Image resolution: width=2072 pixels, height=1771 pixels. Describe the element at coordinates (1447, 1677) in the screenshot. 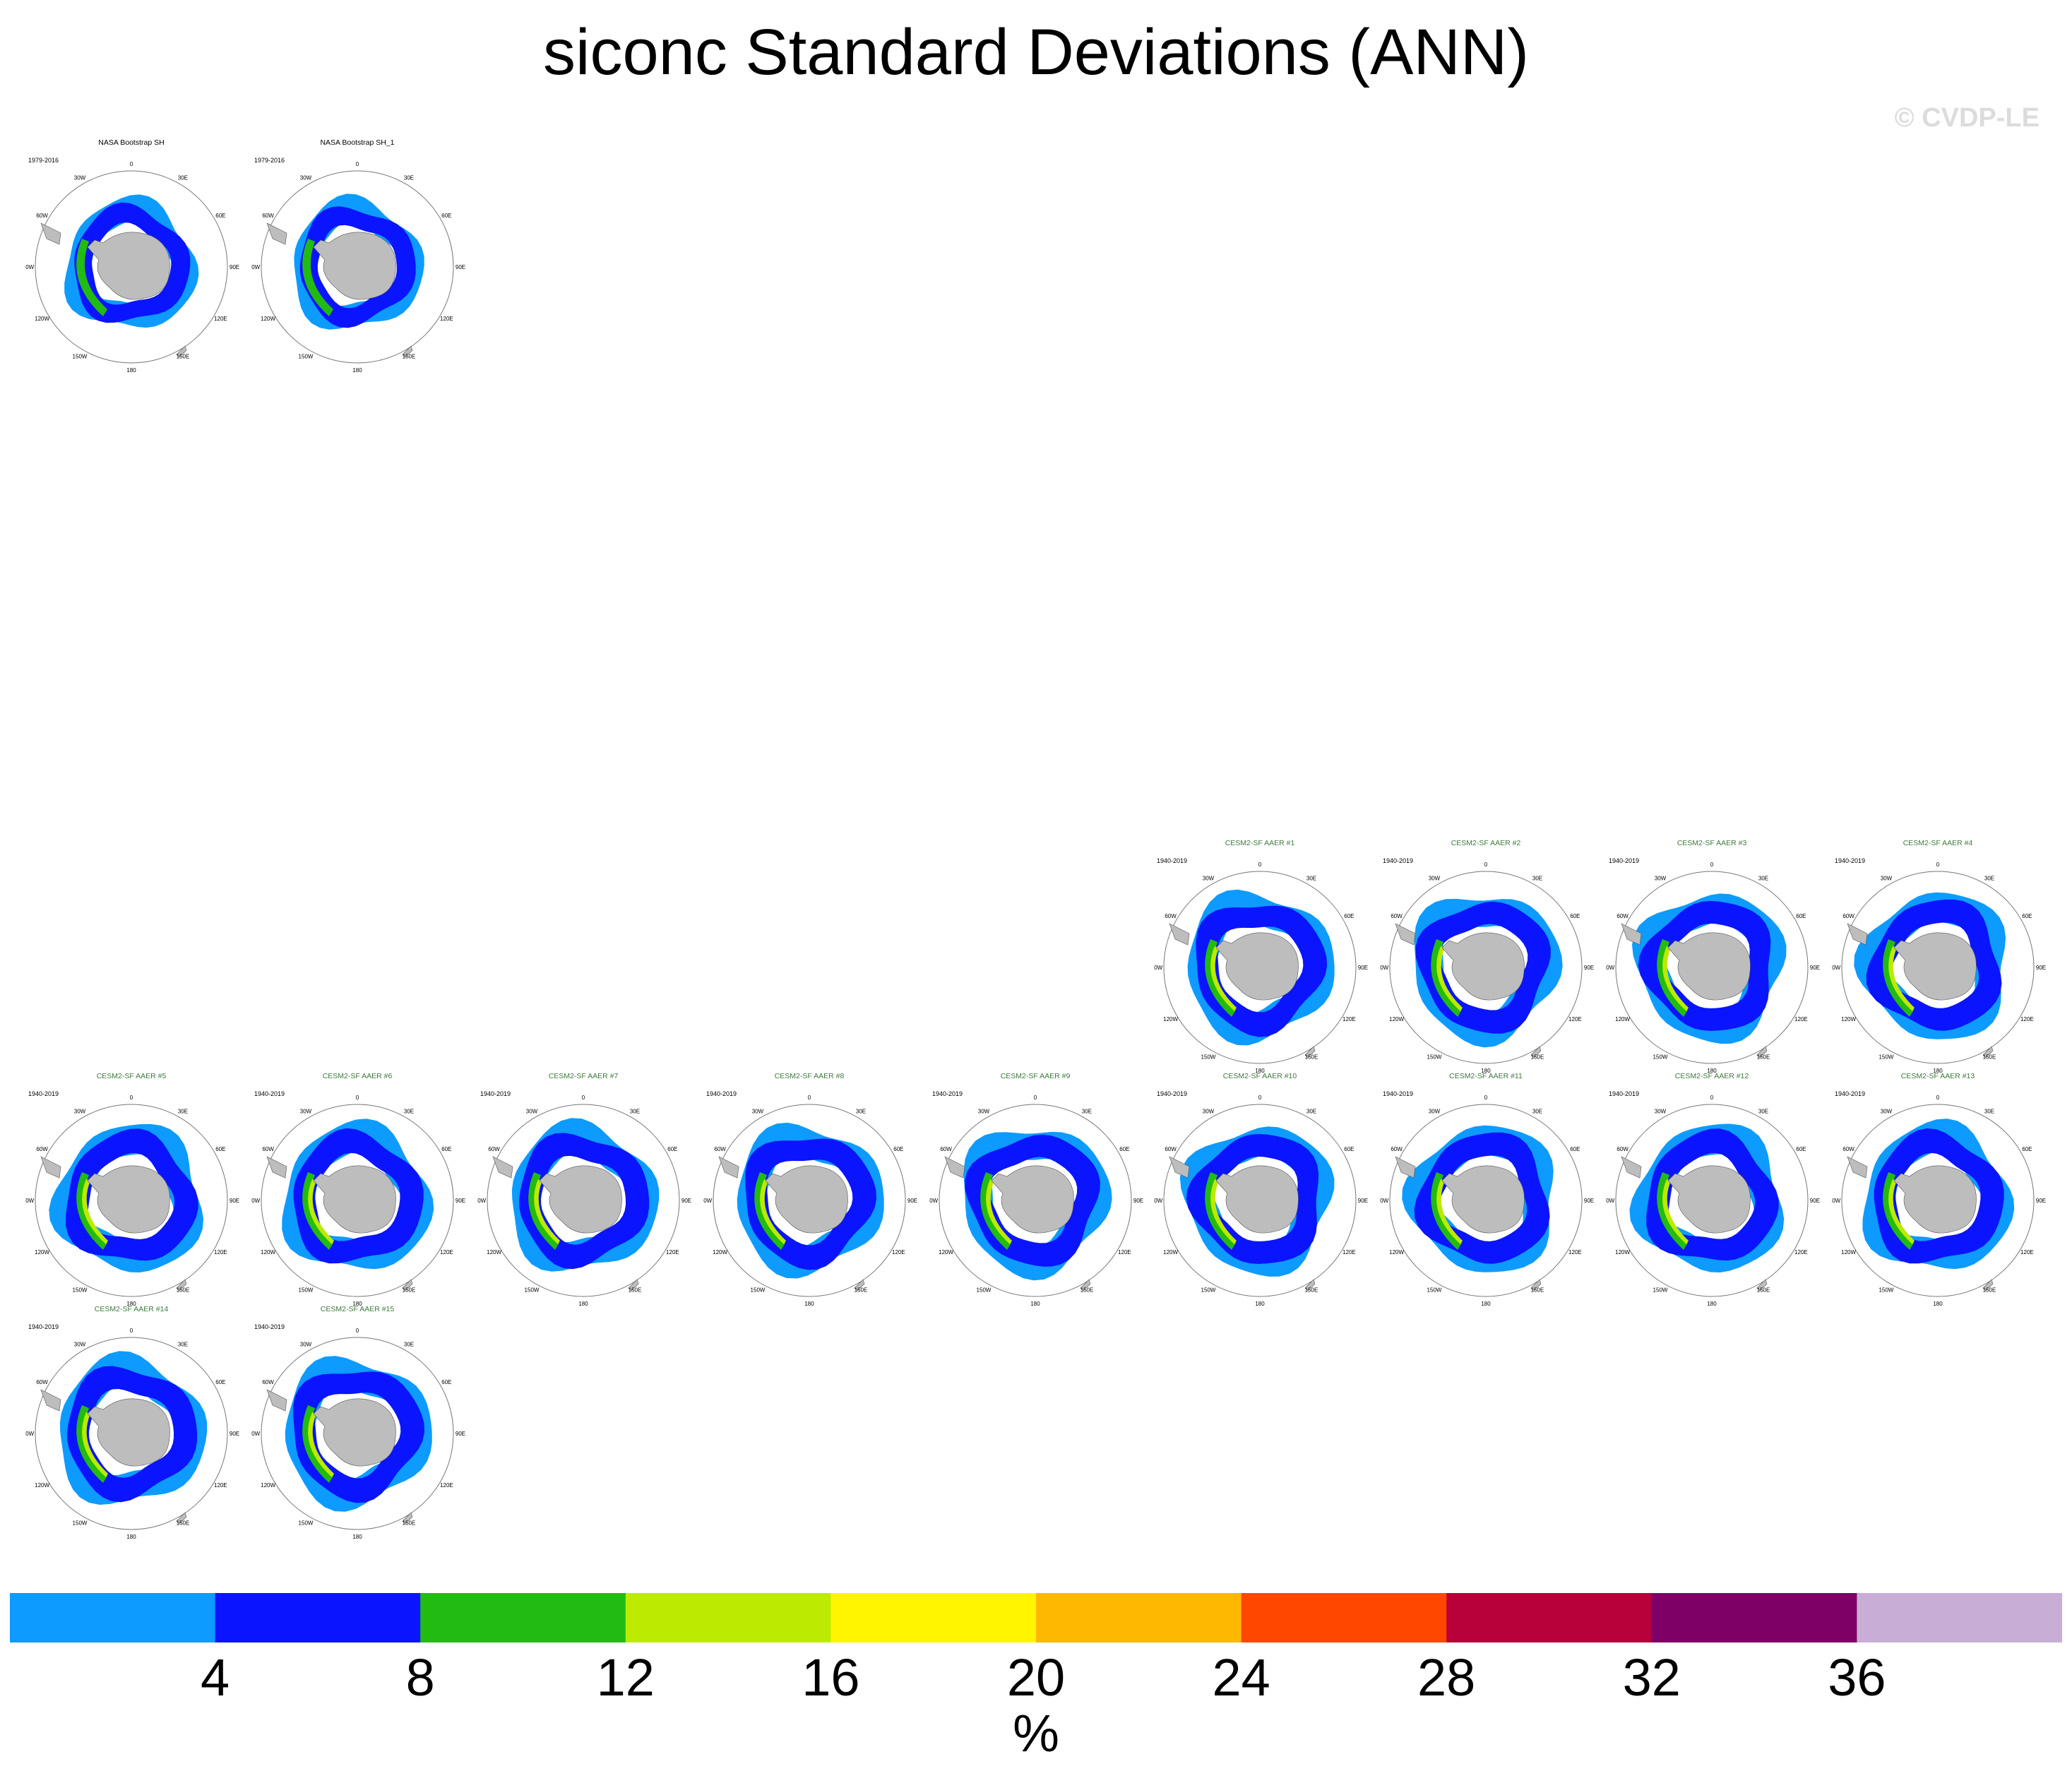

I see `colorbar-tick-label: 28` at that location.